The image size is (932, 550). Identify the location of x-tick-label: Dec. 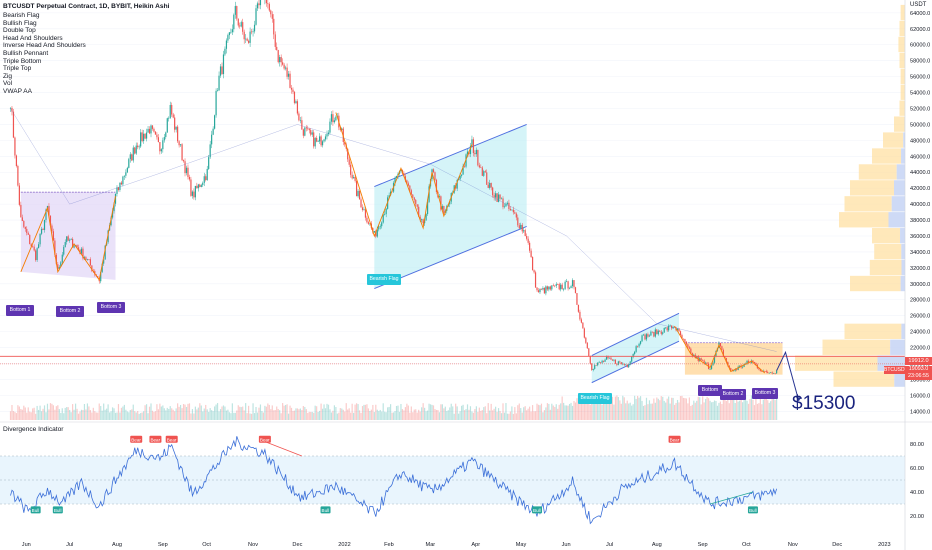
(837, 545).